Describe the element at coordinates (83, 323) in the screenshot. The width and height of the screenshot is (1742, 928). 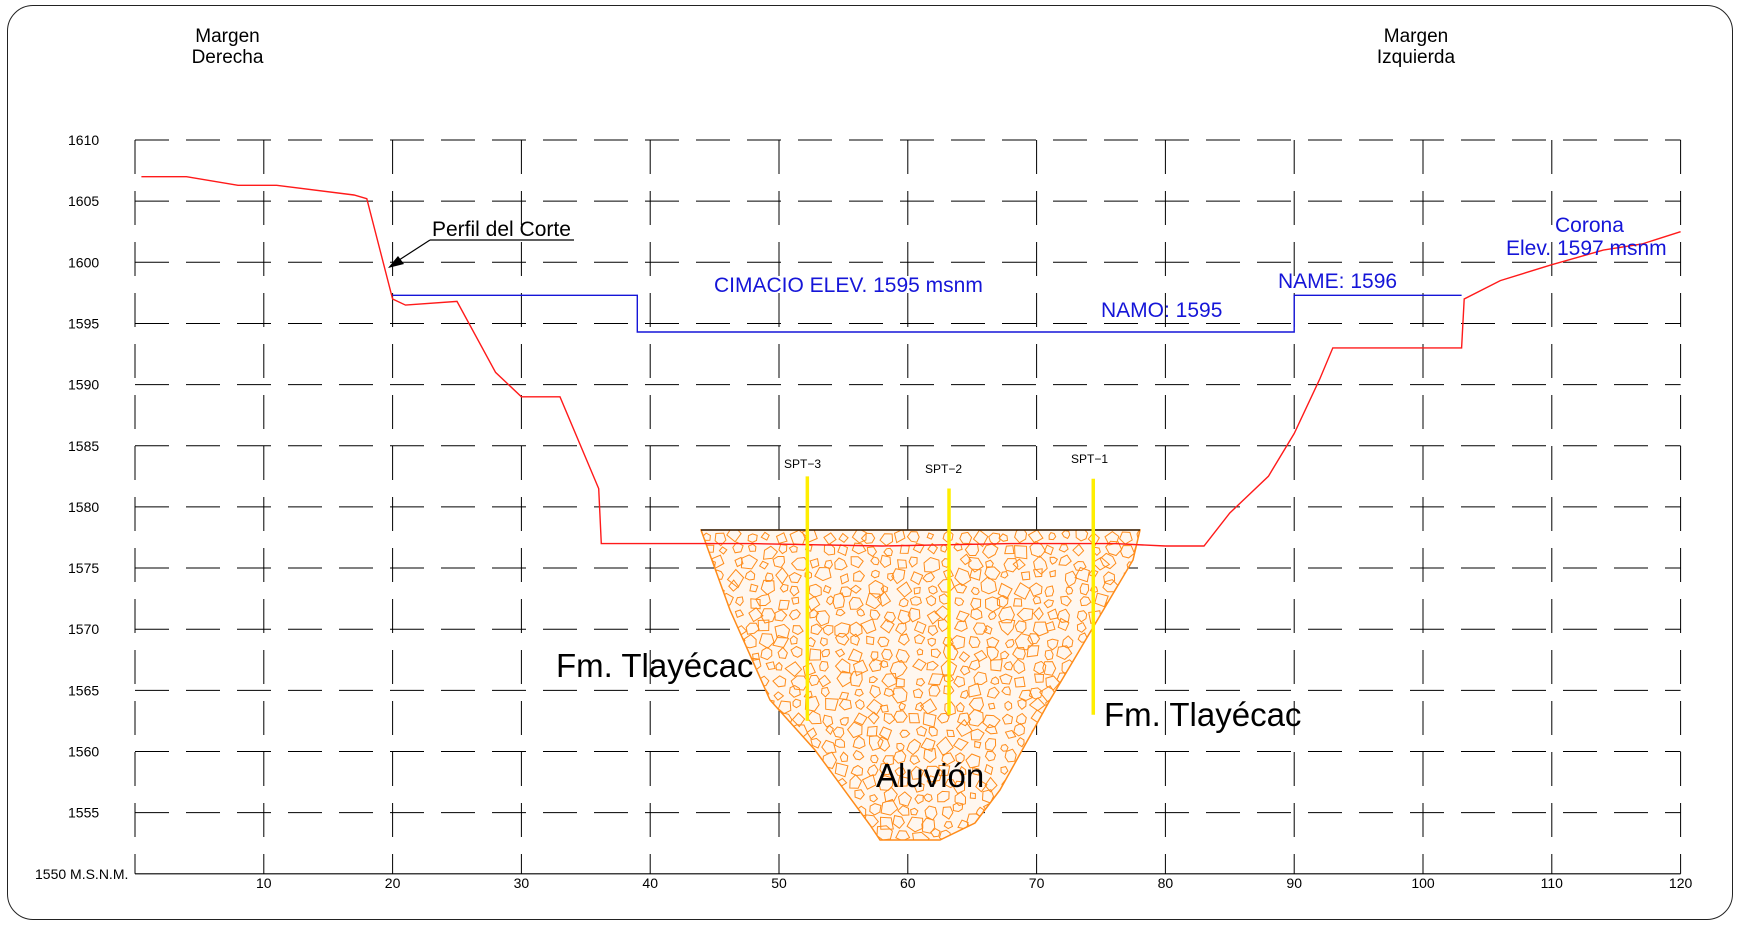
I see `y-tick-label: 1595` at that location.